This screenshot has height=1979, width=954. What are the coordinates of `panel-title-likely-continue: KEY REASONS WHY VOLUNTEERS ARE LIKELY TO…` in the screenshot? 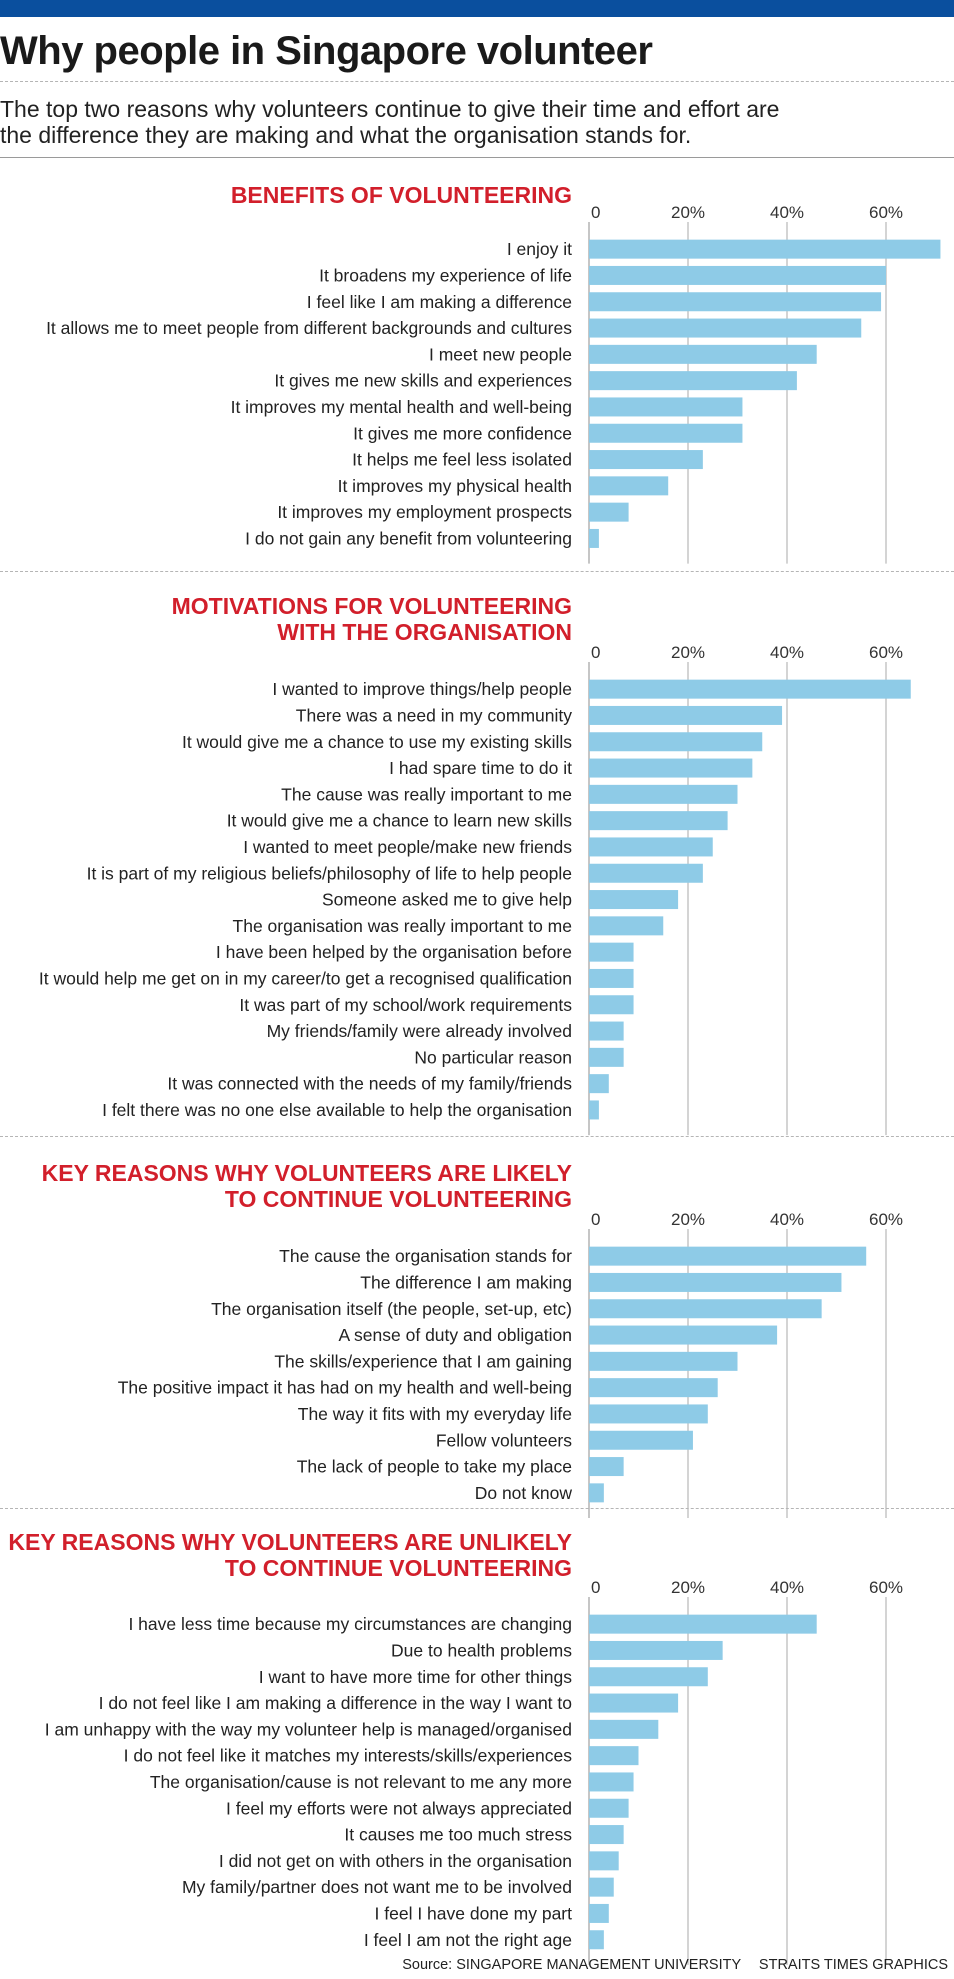 It's located at (307, 1186).